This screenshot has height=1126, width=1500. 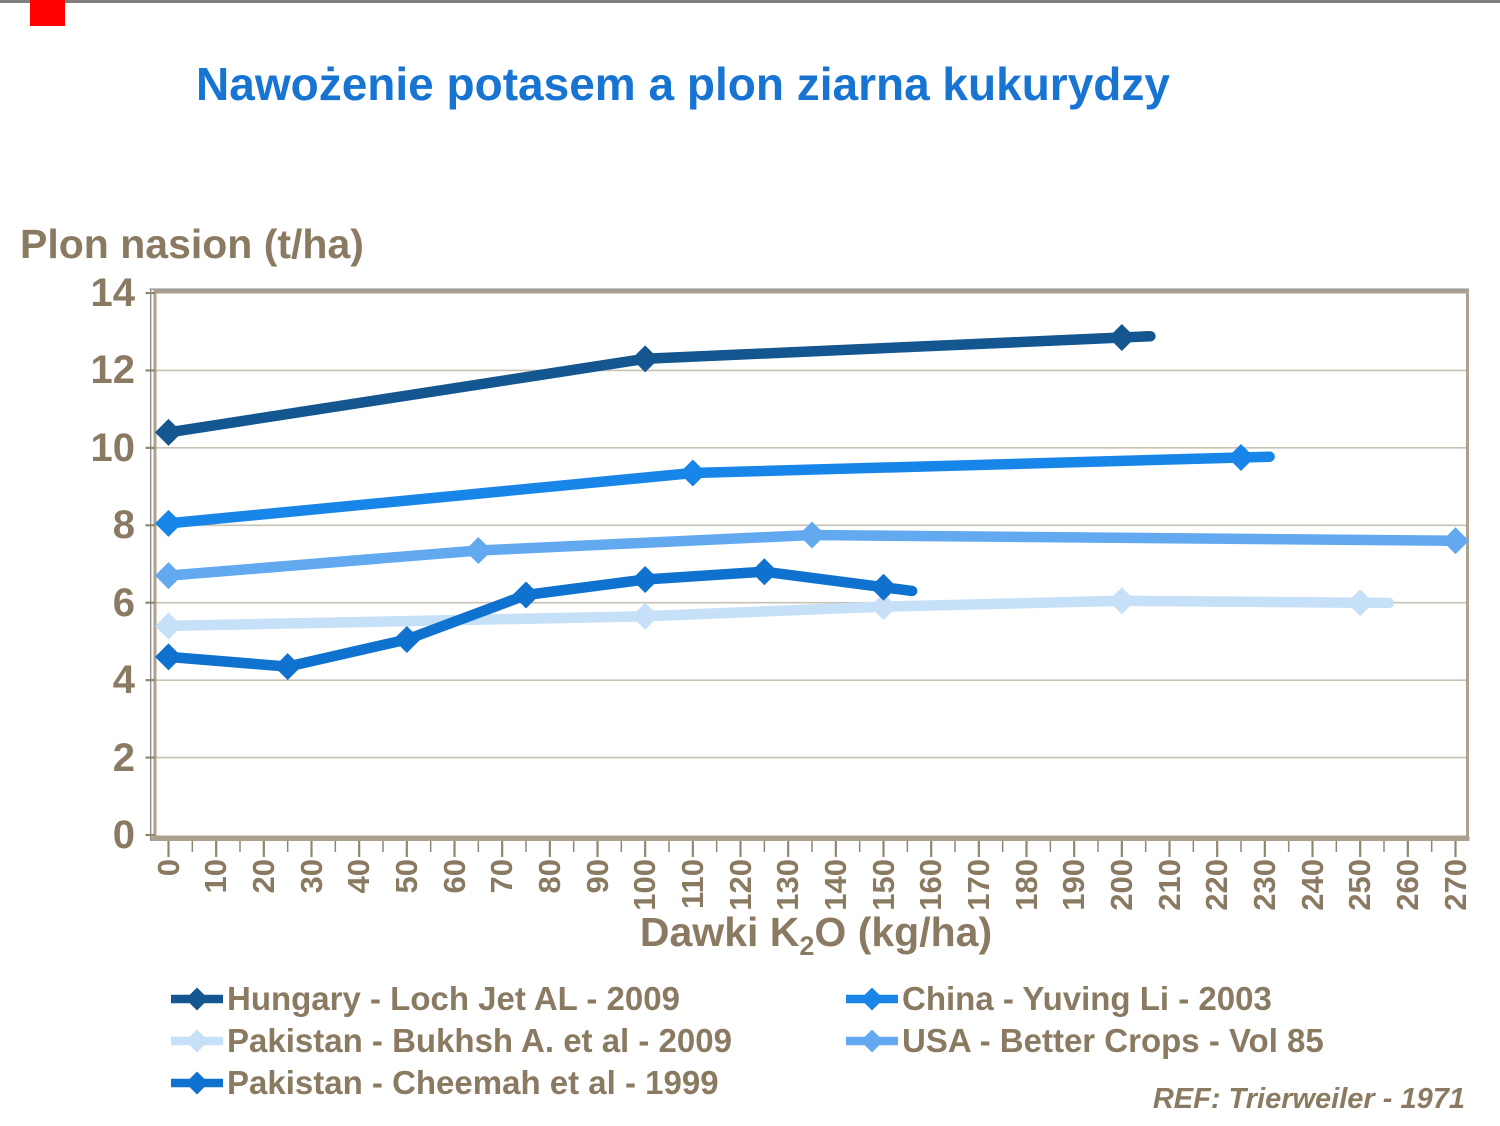 What do you see at coordinates (931, 885) in the screenshot?
I see `x-tick-label-text: 160` at bounding box center [931, 885].